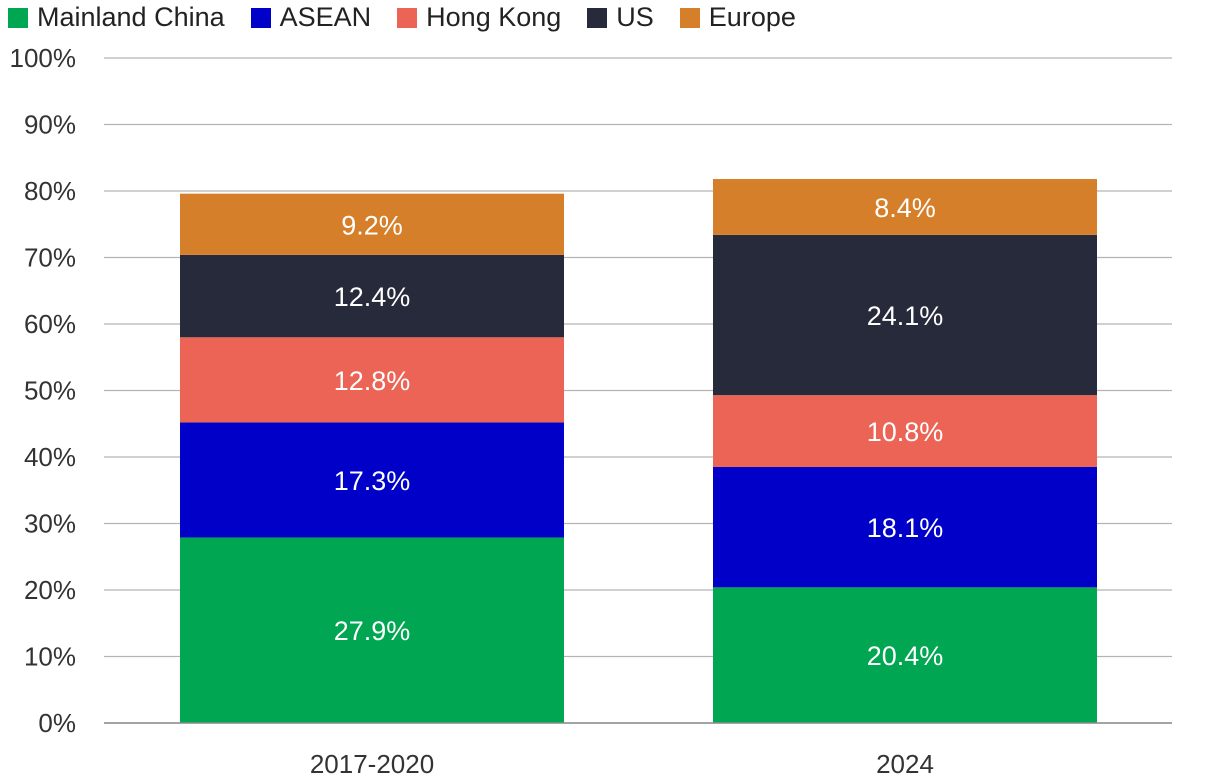 This screenshot has height=777, width=1227. I want to click on legend-item-hong-kong: Hong Kong, so click(479, 17).